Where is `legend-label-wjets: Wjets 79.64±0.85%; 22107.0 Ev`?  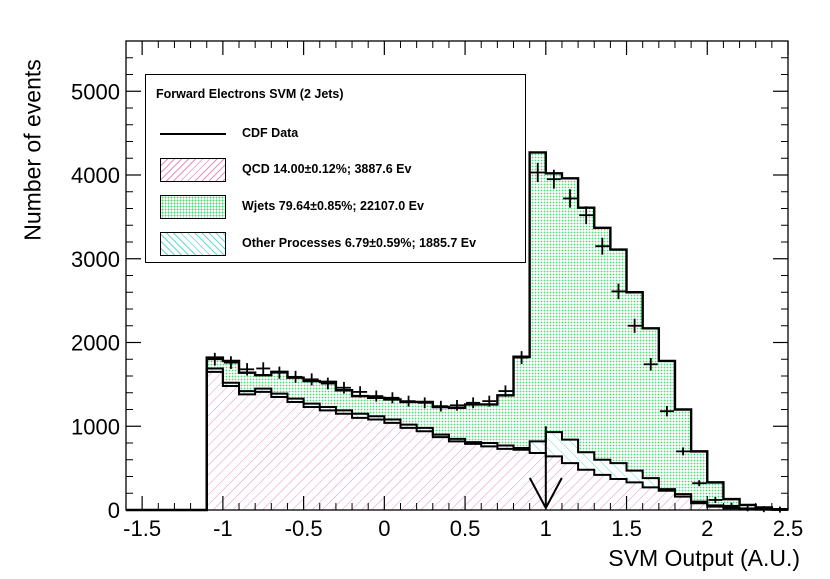
legend-label-wjets: Wjets 79.64±0.85%; 22107.0 Ev is located at coordinates (333, 206).